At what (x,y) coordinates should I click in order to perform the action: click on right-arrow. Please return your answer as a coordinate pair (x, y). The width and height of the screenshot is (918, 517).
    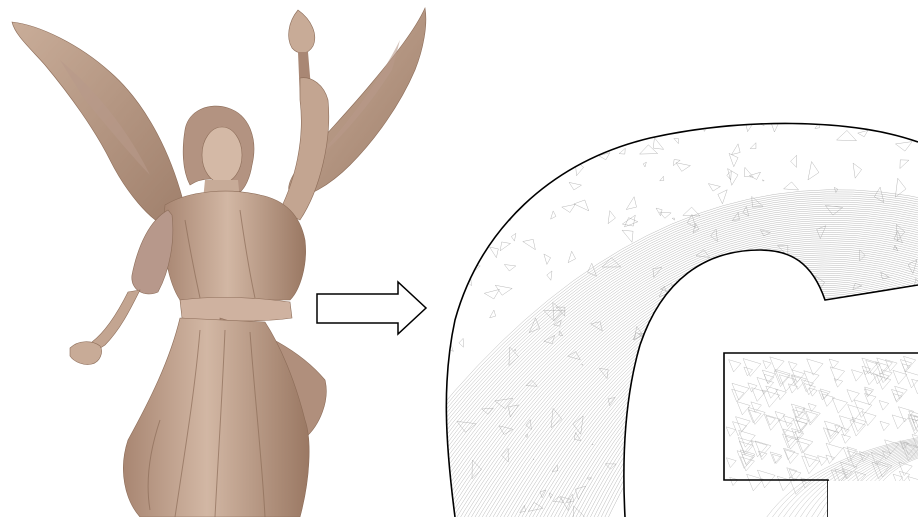
    Looking at the image, I should click on (372, 308).